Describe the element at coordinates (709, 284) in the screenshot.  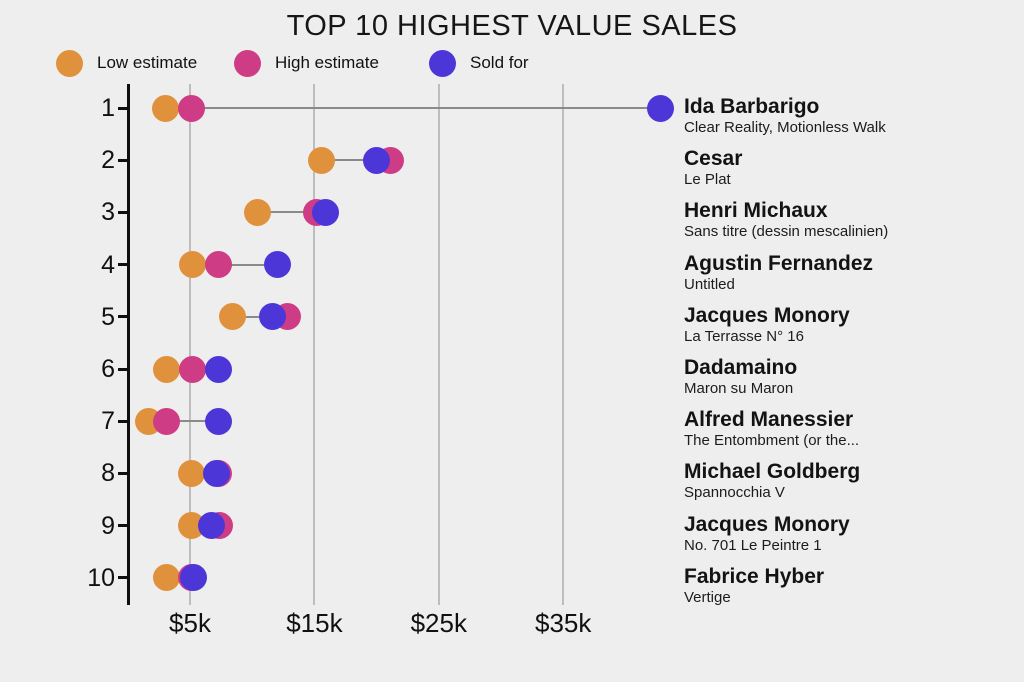
I see `artwork-title: Untitled` at that location.